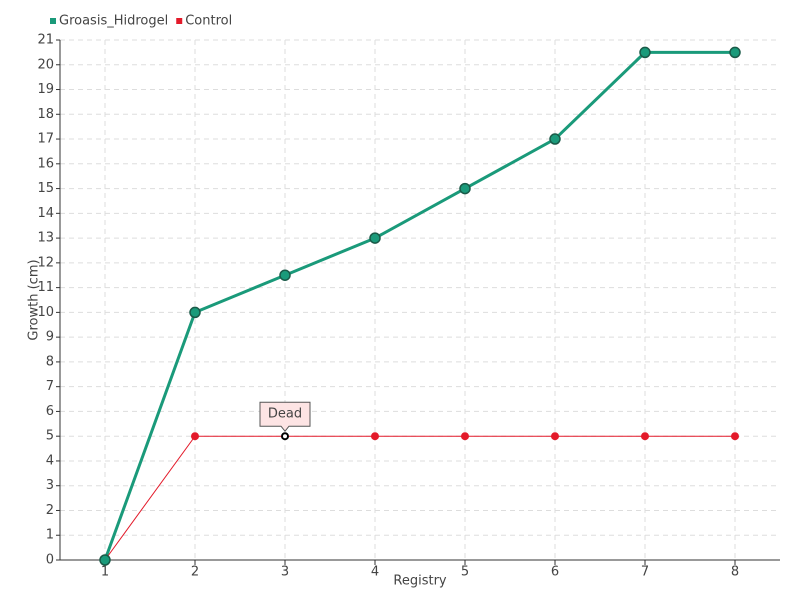 This screenshot has width=800, height=600. Describe the element at coordinates (50, 560) in the screenshot. I see `y-tick-label: 0` at that location.